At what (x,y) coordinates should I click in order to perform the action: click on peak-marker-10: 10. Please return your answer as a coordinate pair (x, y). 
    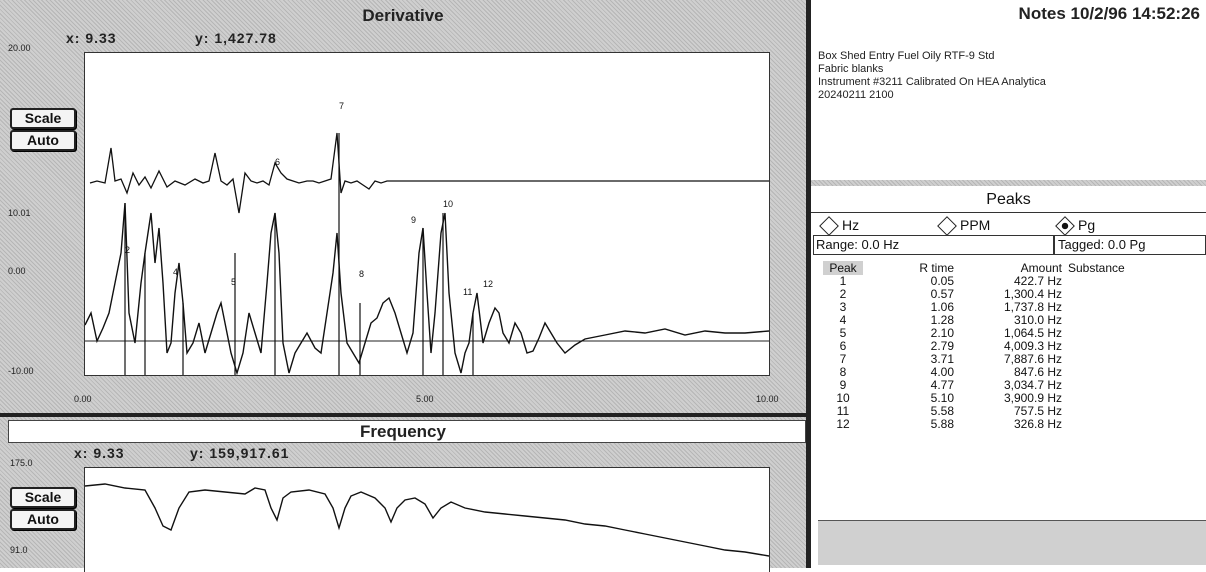
    Looking at the image, I should click on (448, 204).